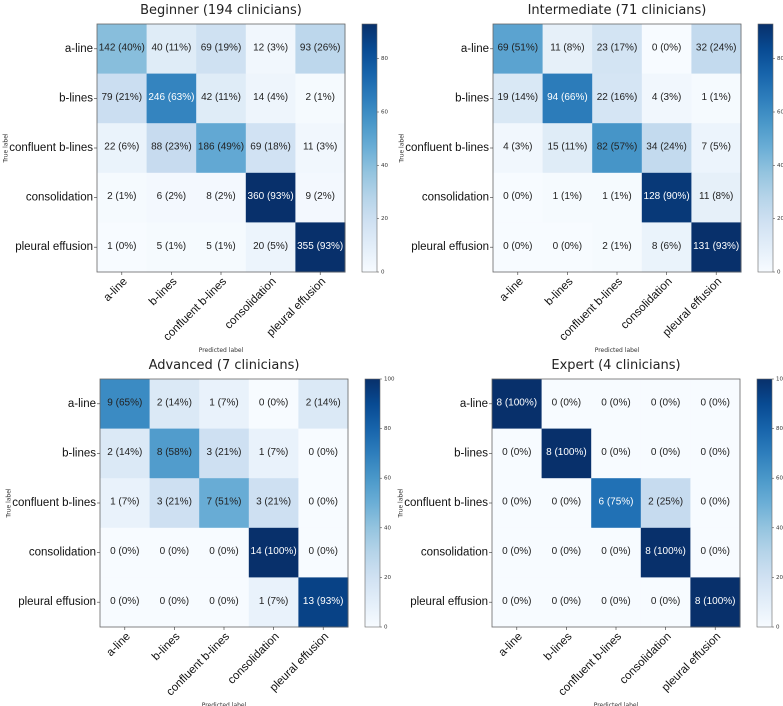  What do you see at coordinates (171, 196) in the screenshot?
I see `cell-value-label: 6 (2%)` at bounding box center [171, 196].